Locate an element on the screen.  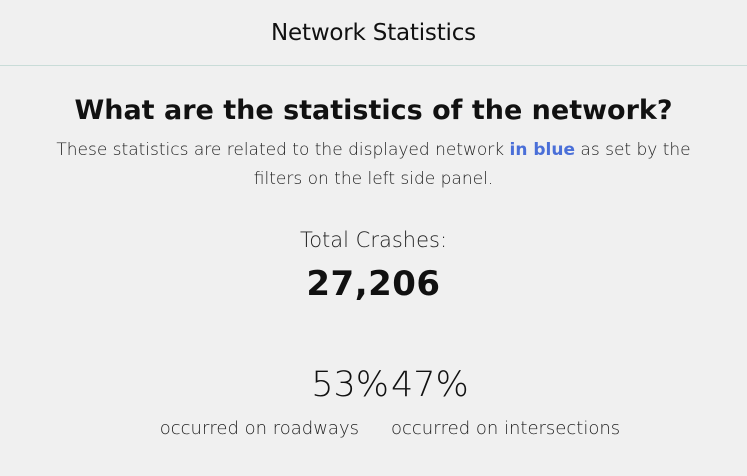
panel-title: Network Statistics is located at coordinates (373, 32).